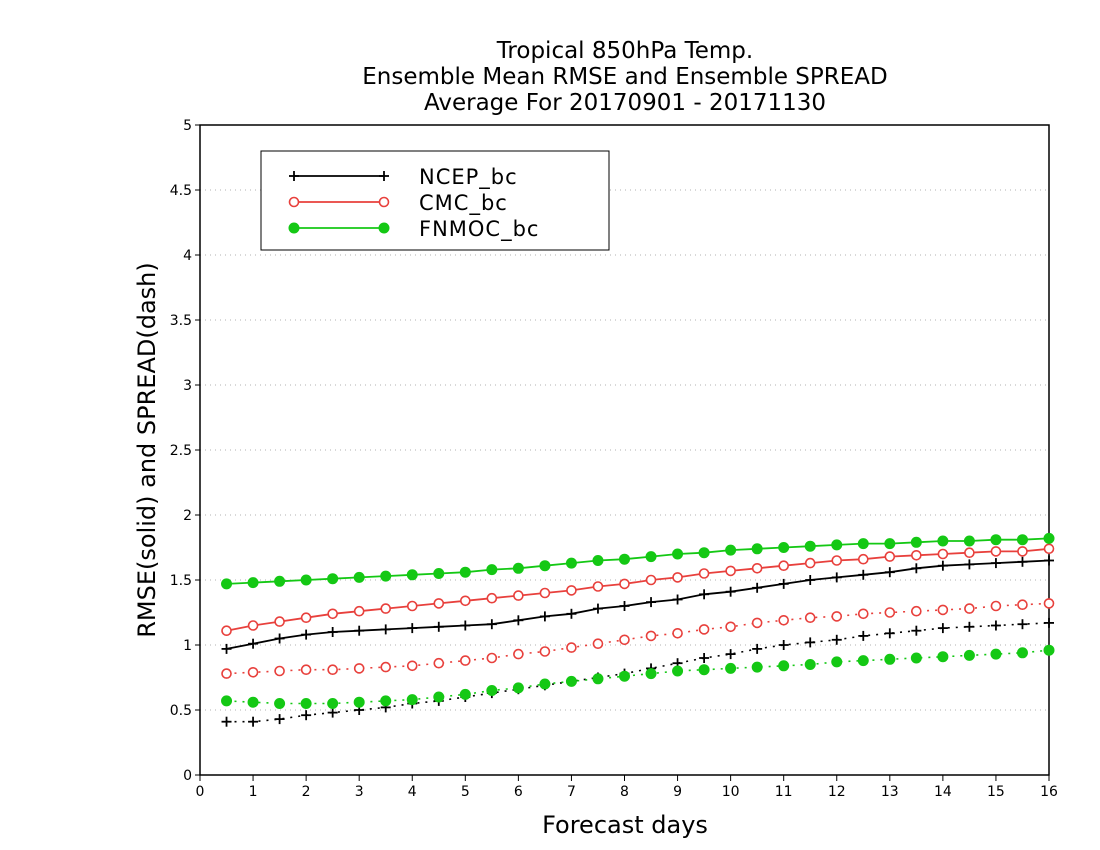 The width and height of the screenshot is (1100, 850). Describe the element at coordinates (1049, 792) in the screenshot. I see `x-tick-label: 16` at that location.